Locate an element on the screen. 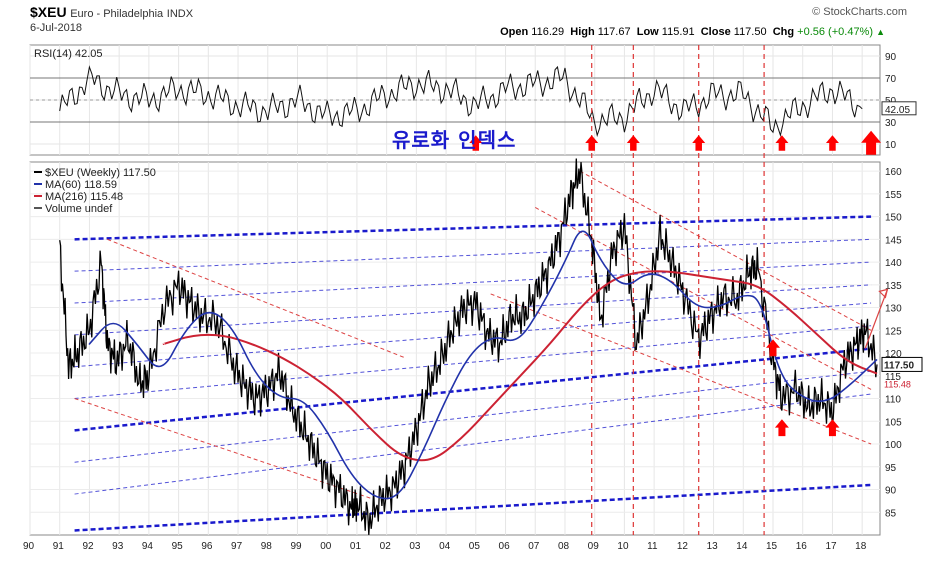  x-tick-label: 10 is located at coordinates (623, 546).